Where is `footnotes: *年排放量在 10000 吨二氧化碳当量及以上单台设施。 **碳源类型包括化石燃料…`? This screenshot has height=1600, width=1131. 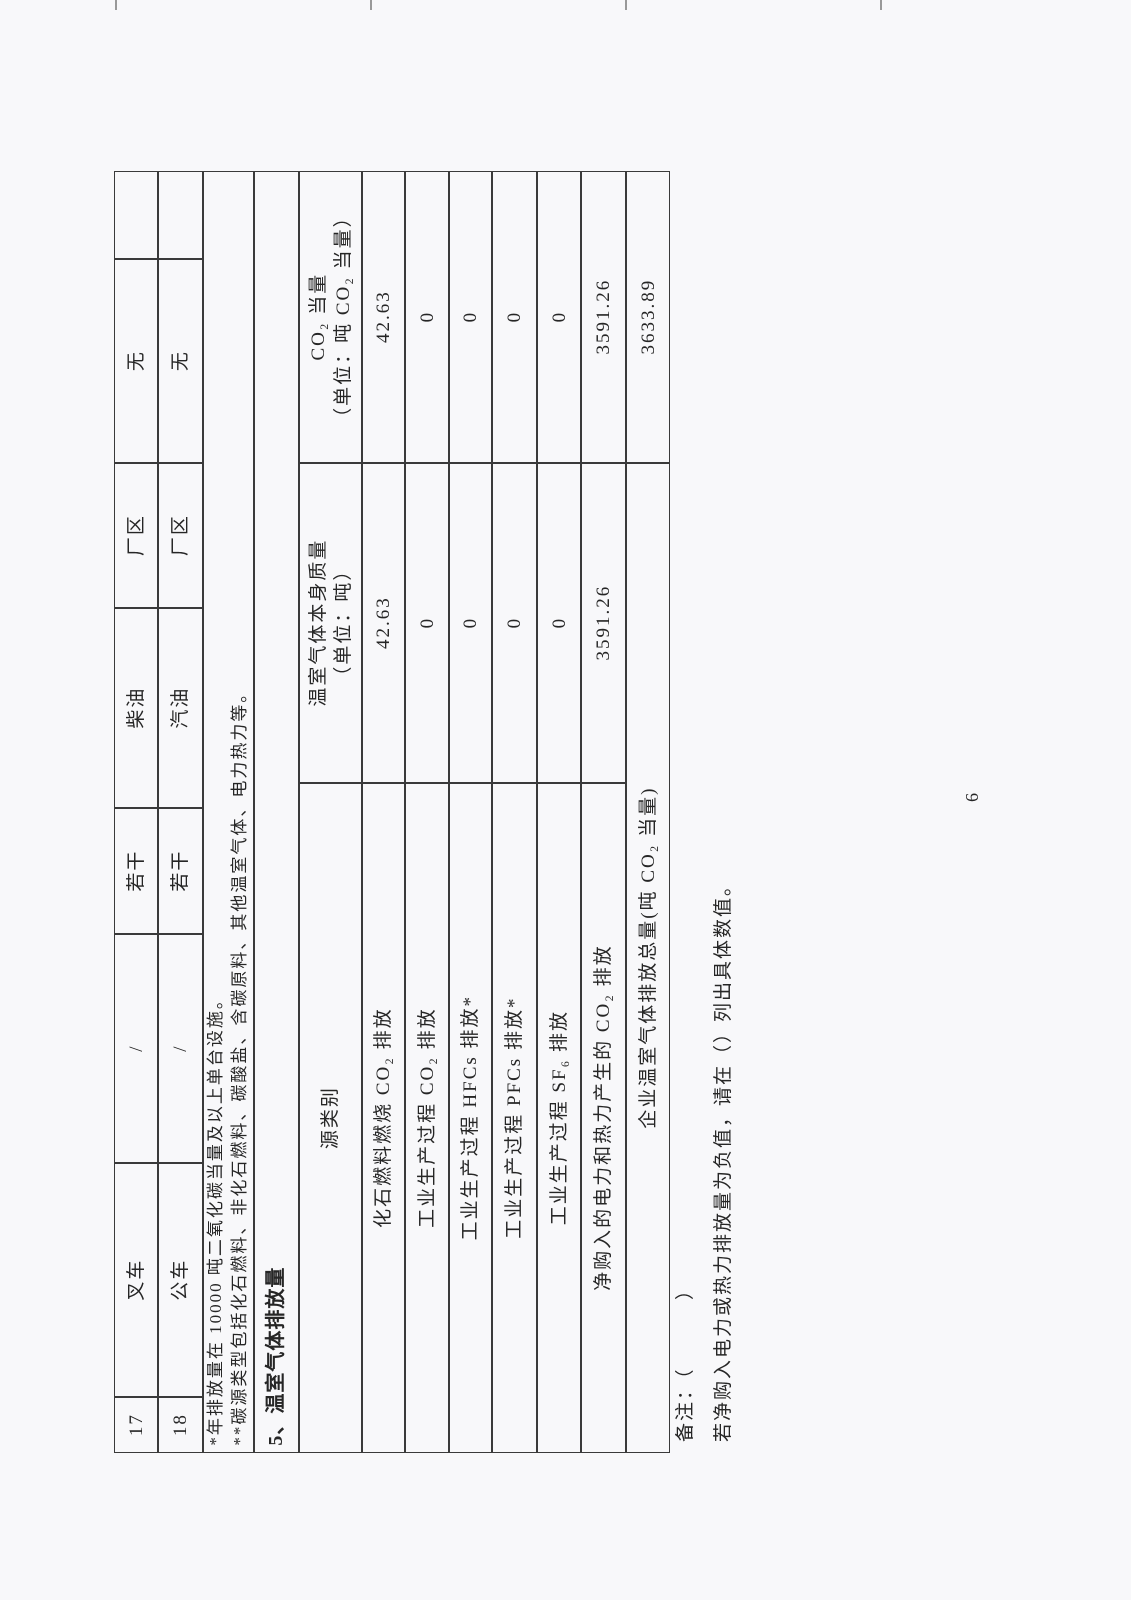
footnotes: *年排放量在 10000 吨二氧化碳当量及以上单台设施。 **碳源类型包括化石燃料… is located at coordinates (229, 811).